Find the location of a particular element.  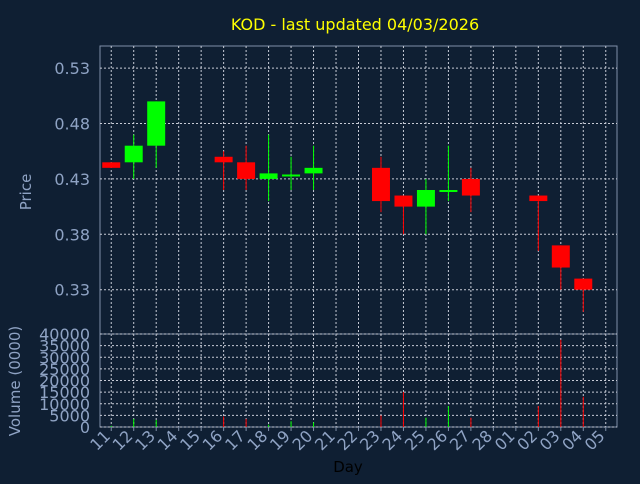

price-tick-label: 0.38 is located at coordinates (72, 234).